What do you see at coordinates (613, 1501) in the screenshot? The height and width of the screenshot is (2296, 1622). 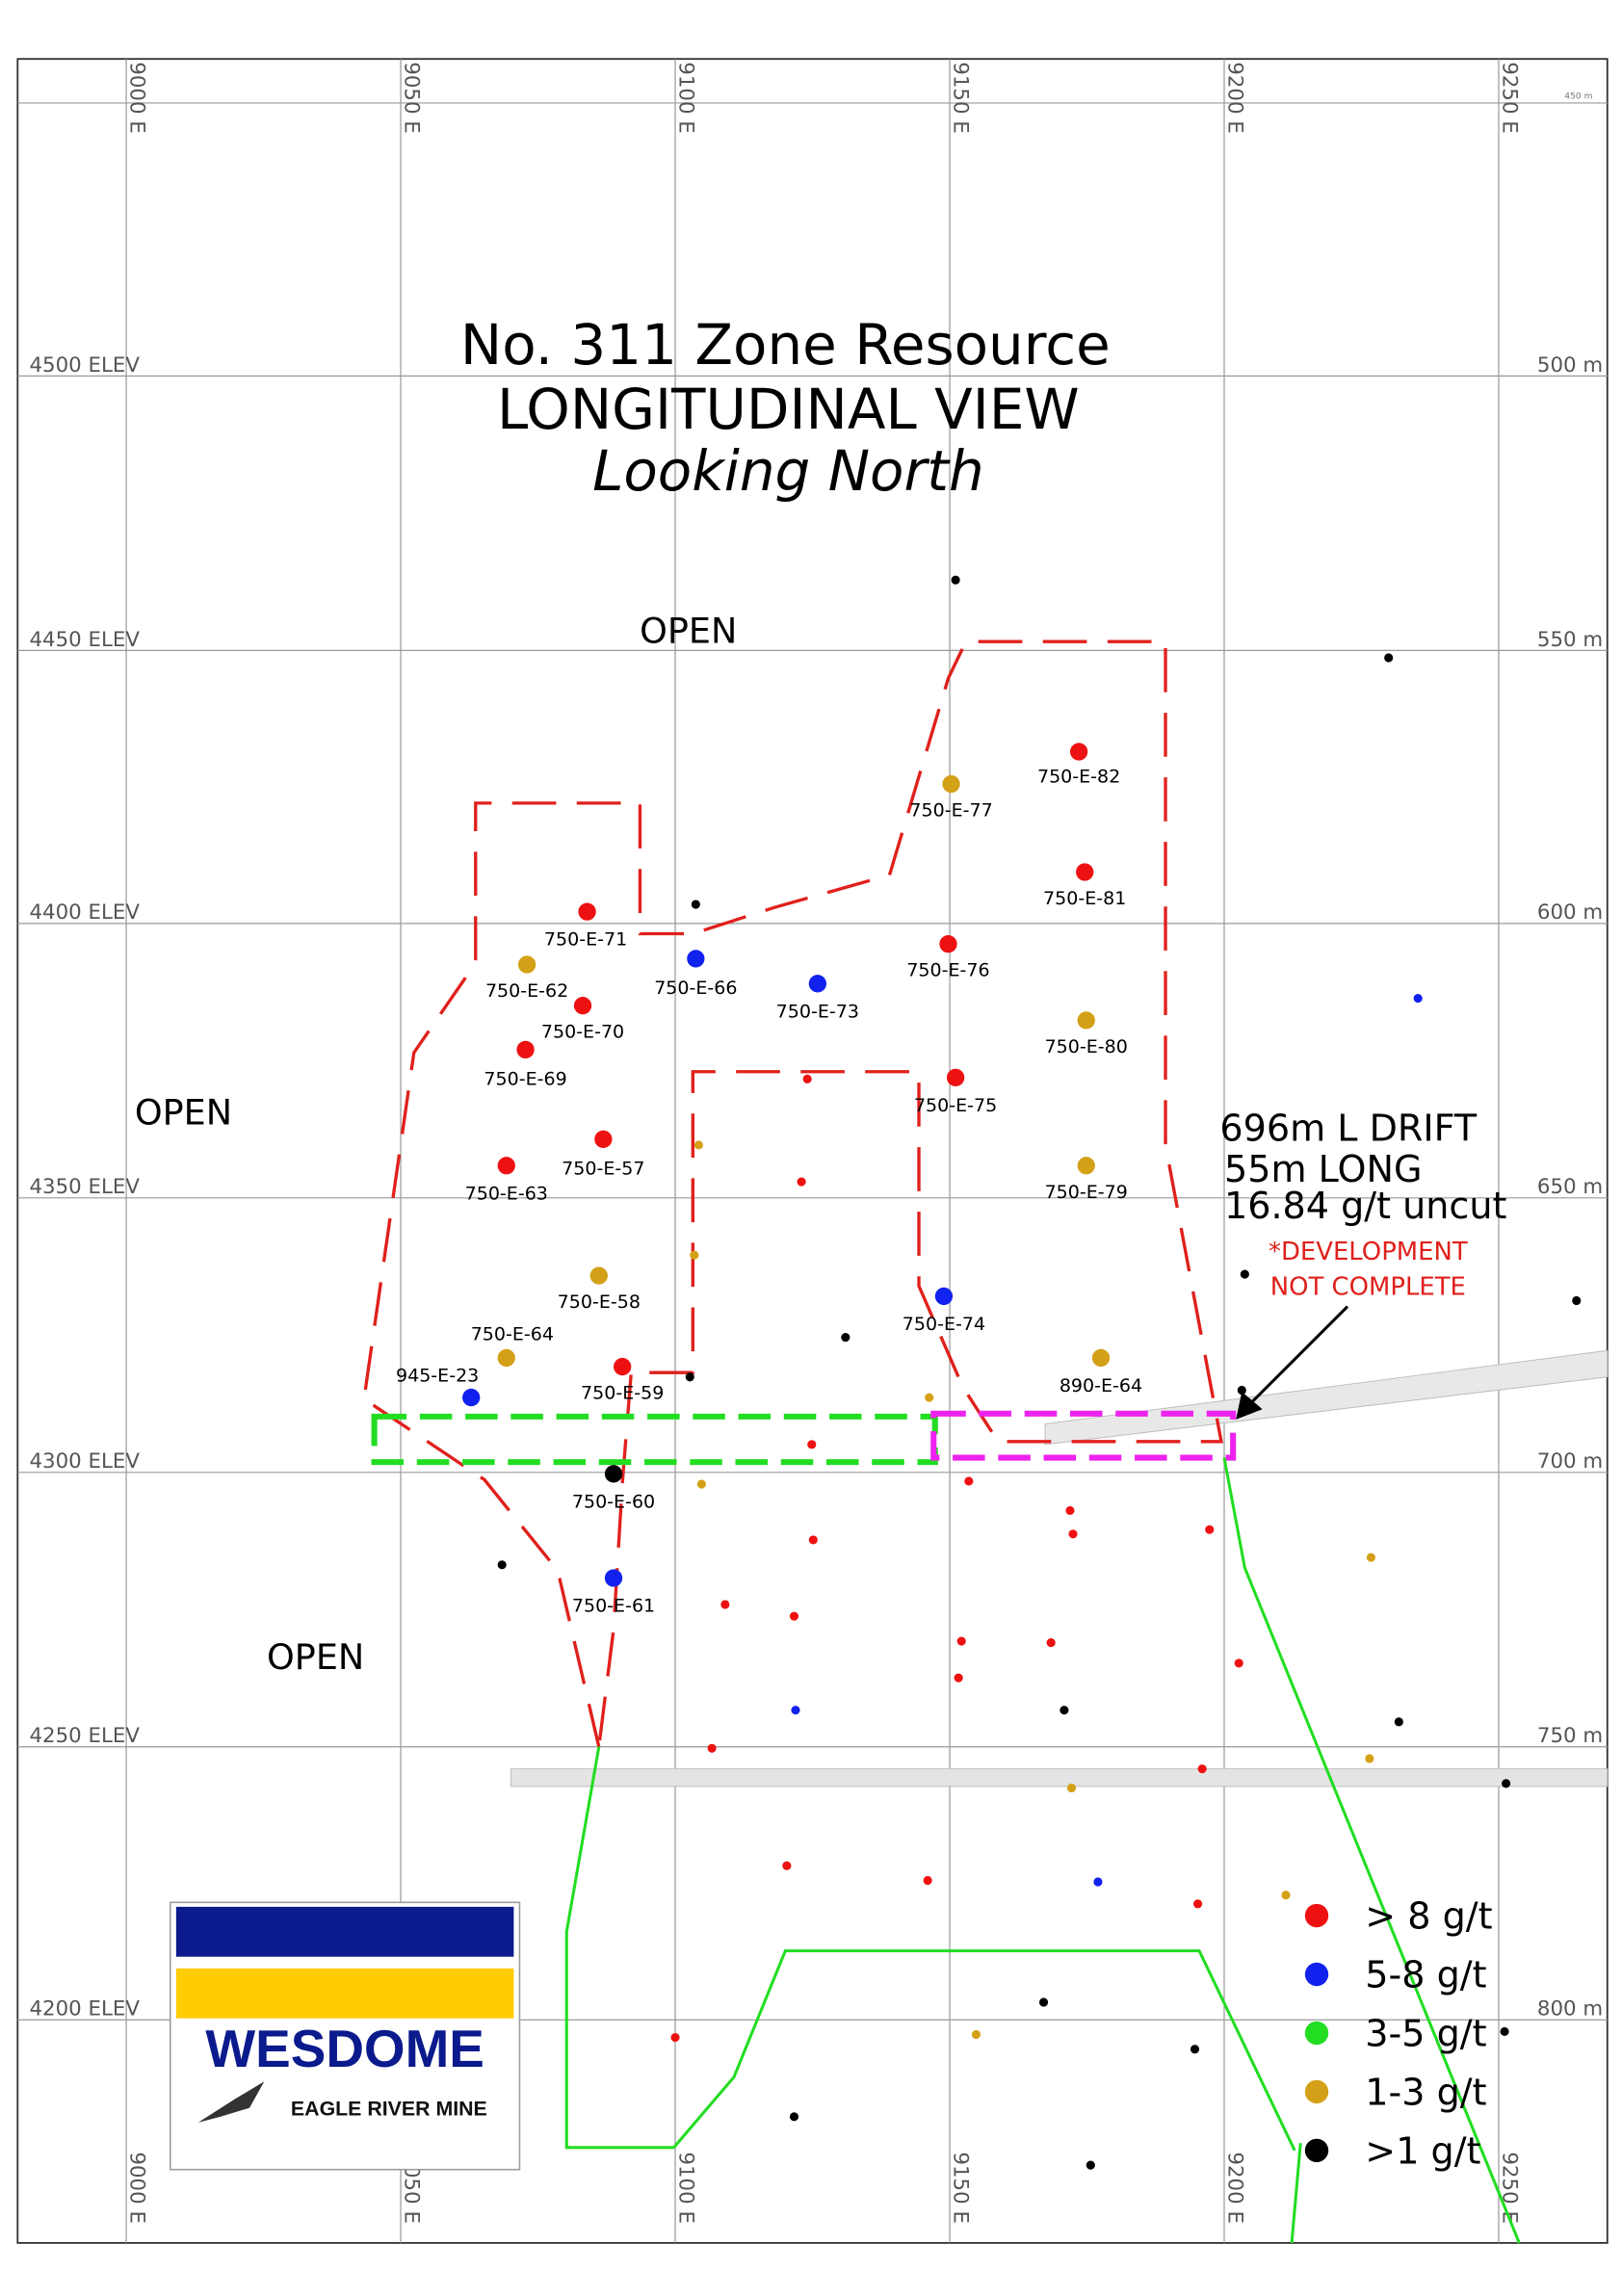 I see `sample-label: 750-E-60` at bounding box center [613, 1501].